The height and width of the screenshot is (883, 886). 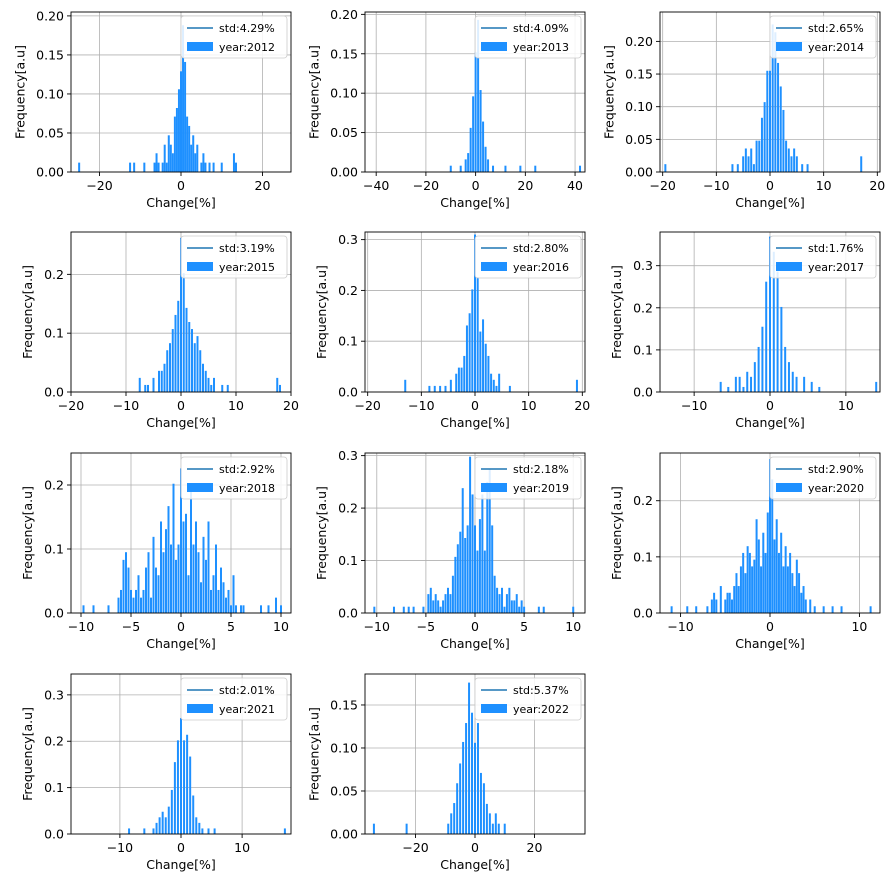 What do you see at coordinates (541, 28) in the screenshot?
I see `legend-std-label: std:4.09%` at bounding box center [541, 28].